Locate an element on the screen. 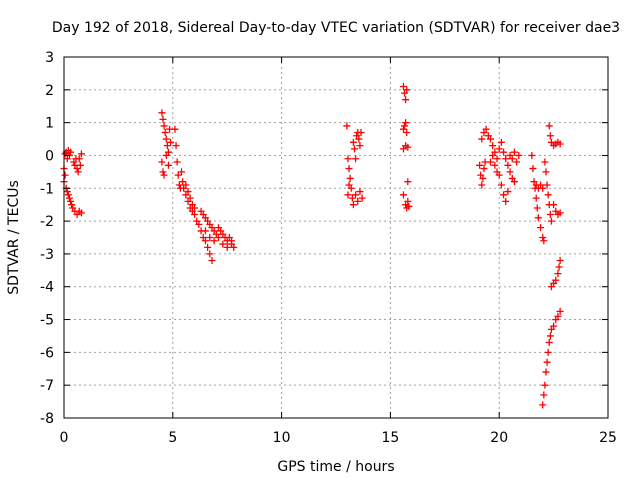  y-tick-label: -2 is located at coordinates (47, 222).